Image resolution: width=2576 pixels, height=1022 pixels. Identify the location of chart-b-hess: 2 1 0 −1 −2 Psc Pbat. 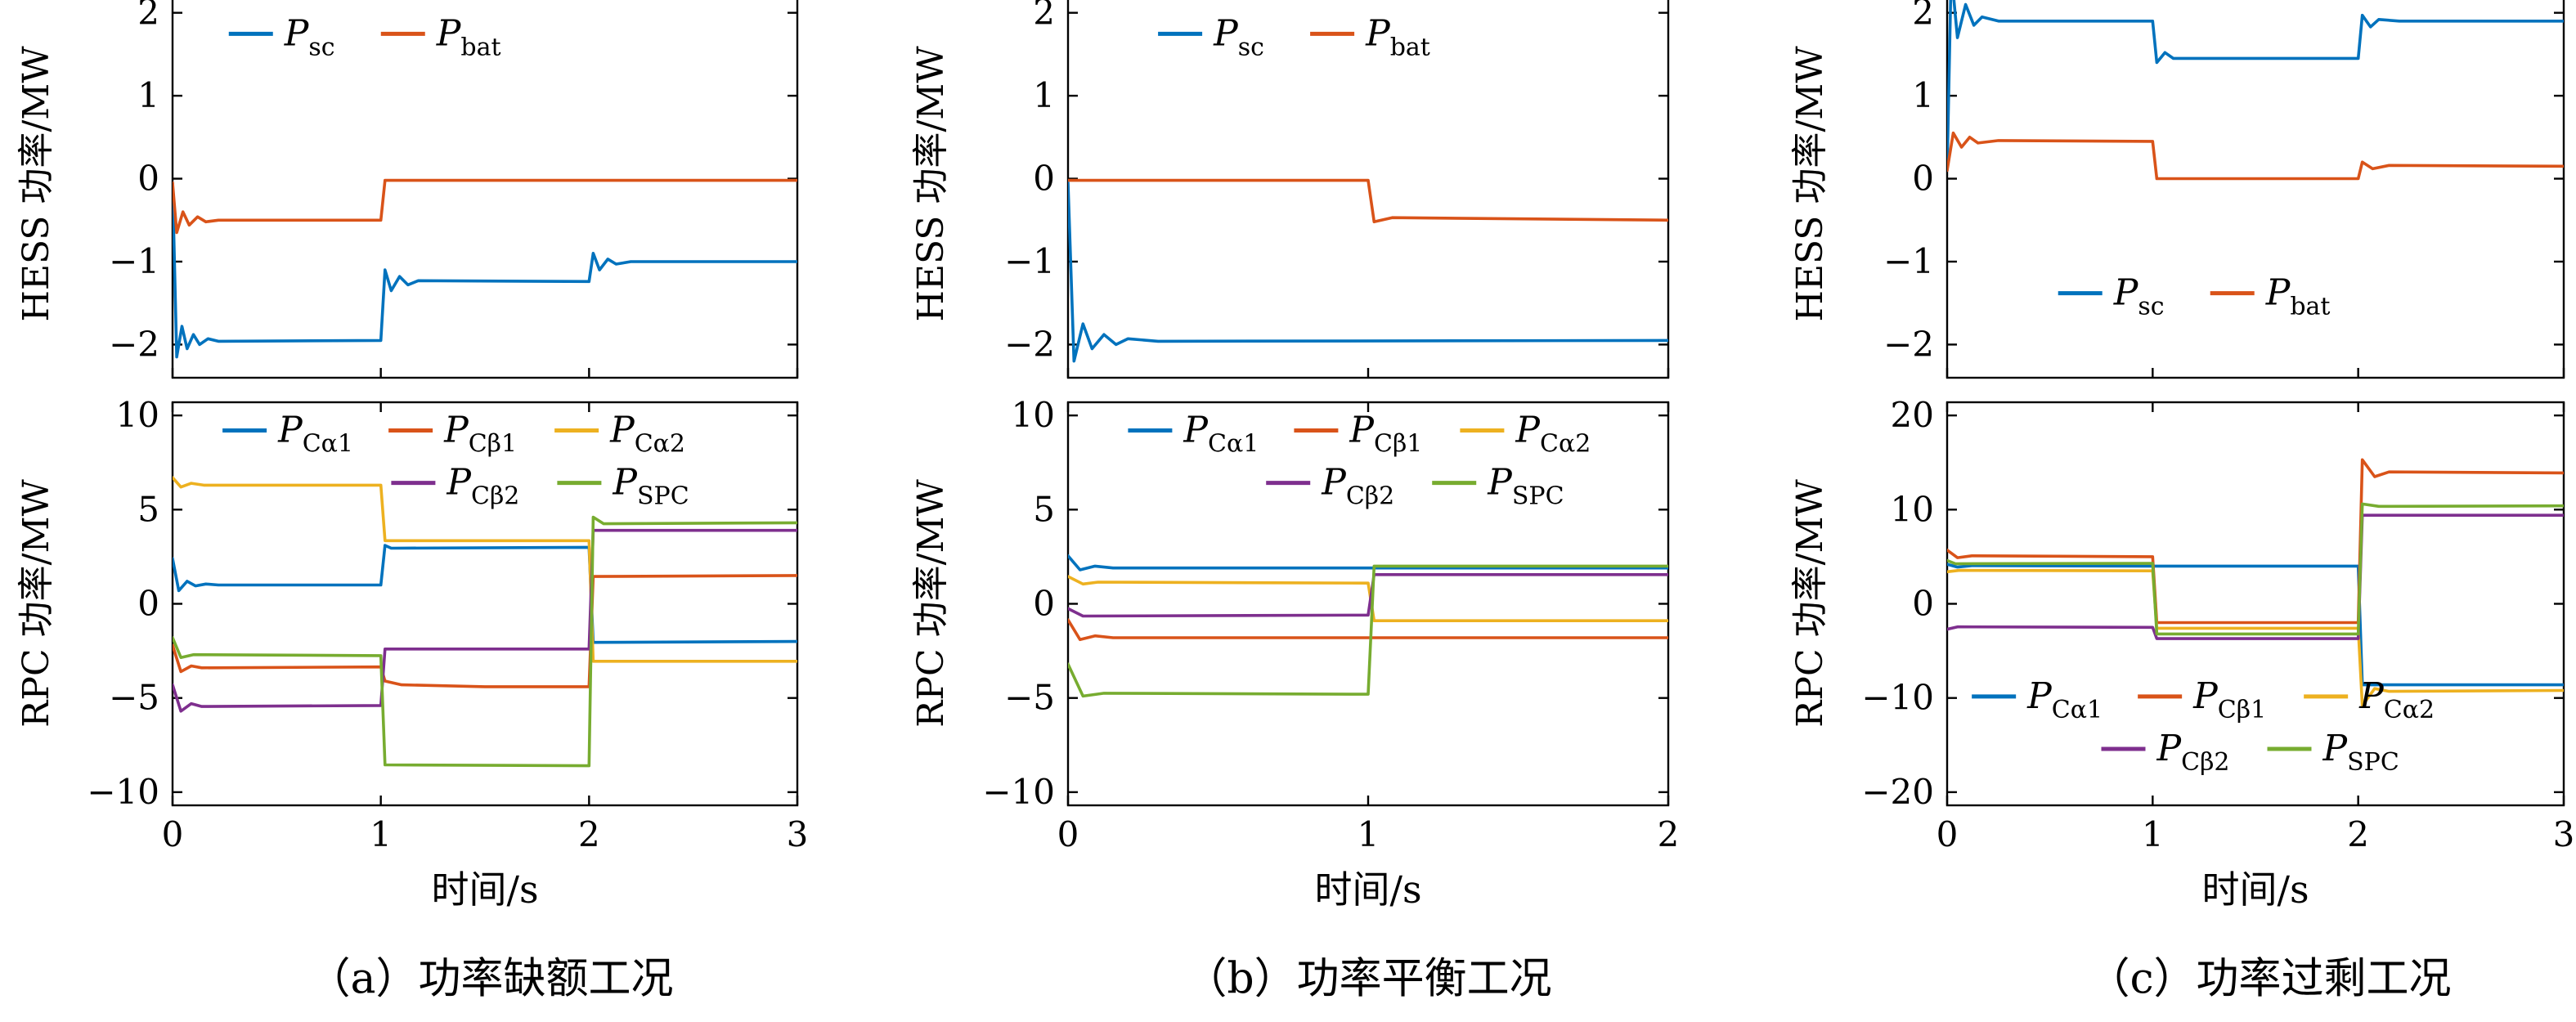
(1337, 190).